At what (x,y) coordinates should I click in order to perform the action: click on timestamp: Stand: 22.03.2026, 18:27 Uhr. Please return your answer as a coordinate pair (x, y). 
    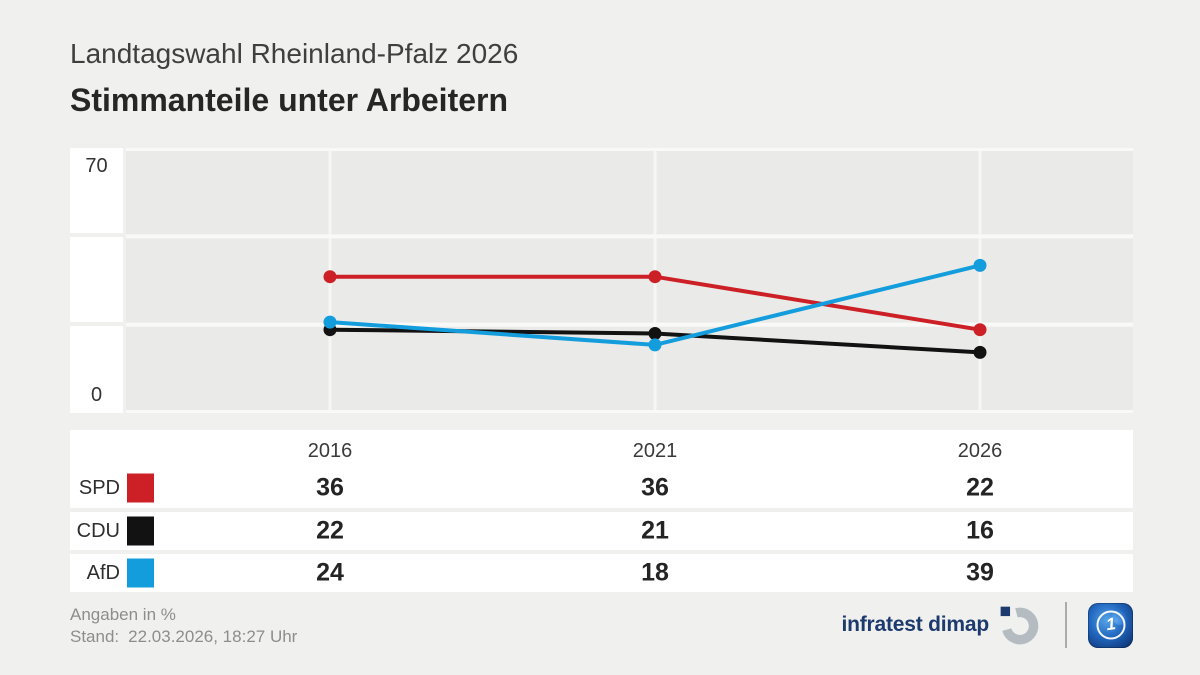
    Looking at the image, I should click on (183, 637).